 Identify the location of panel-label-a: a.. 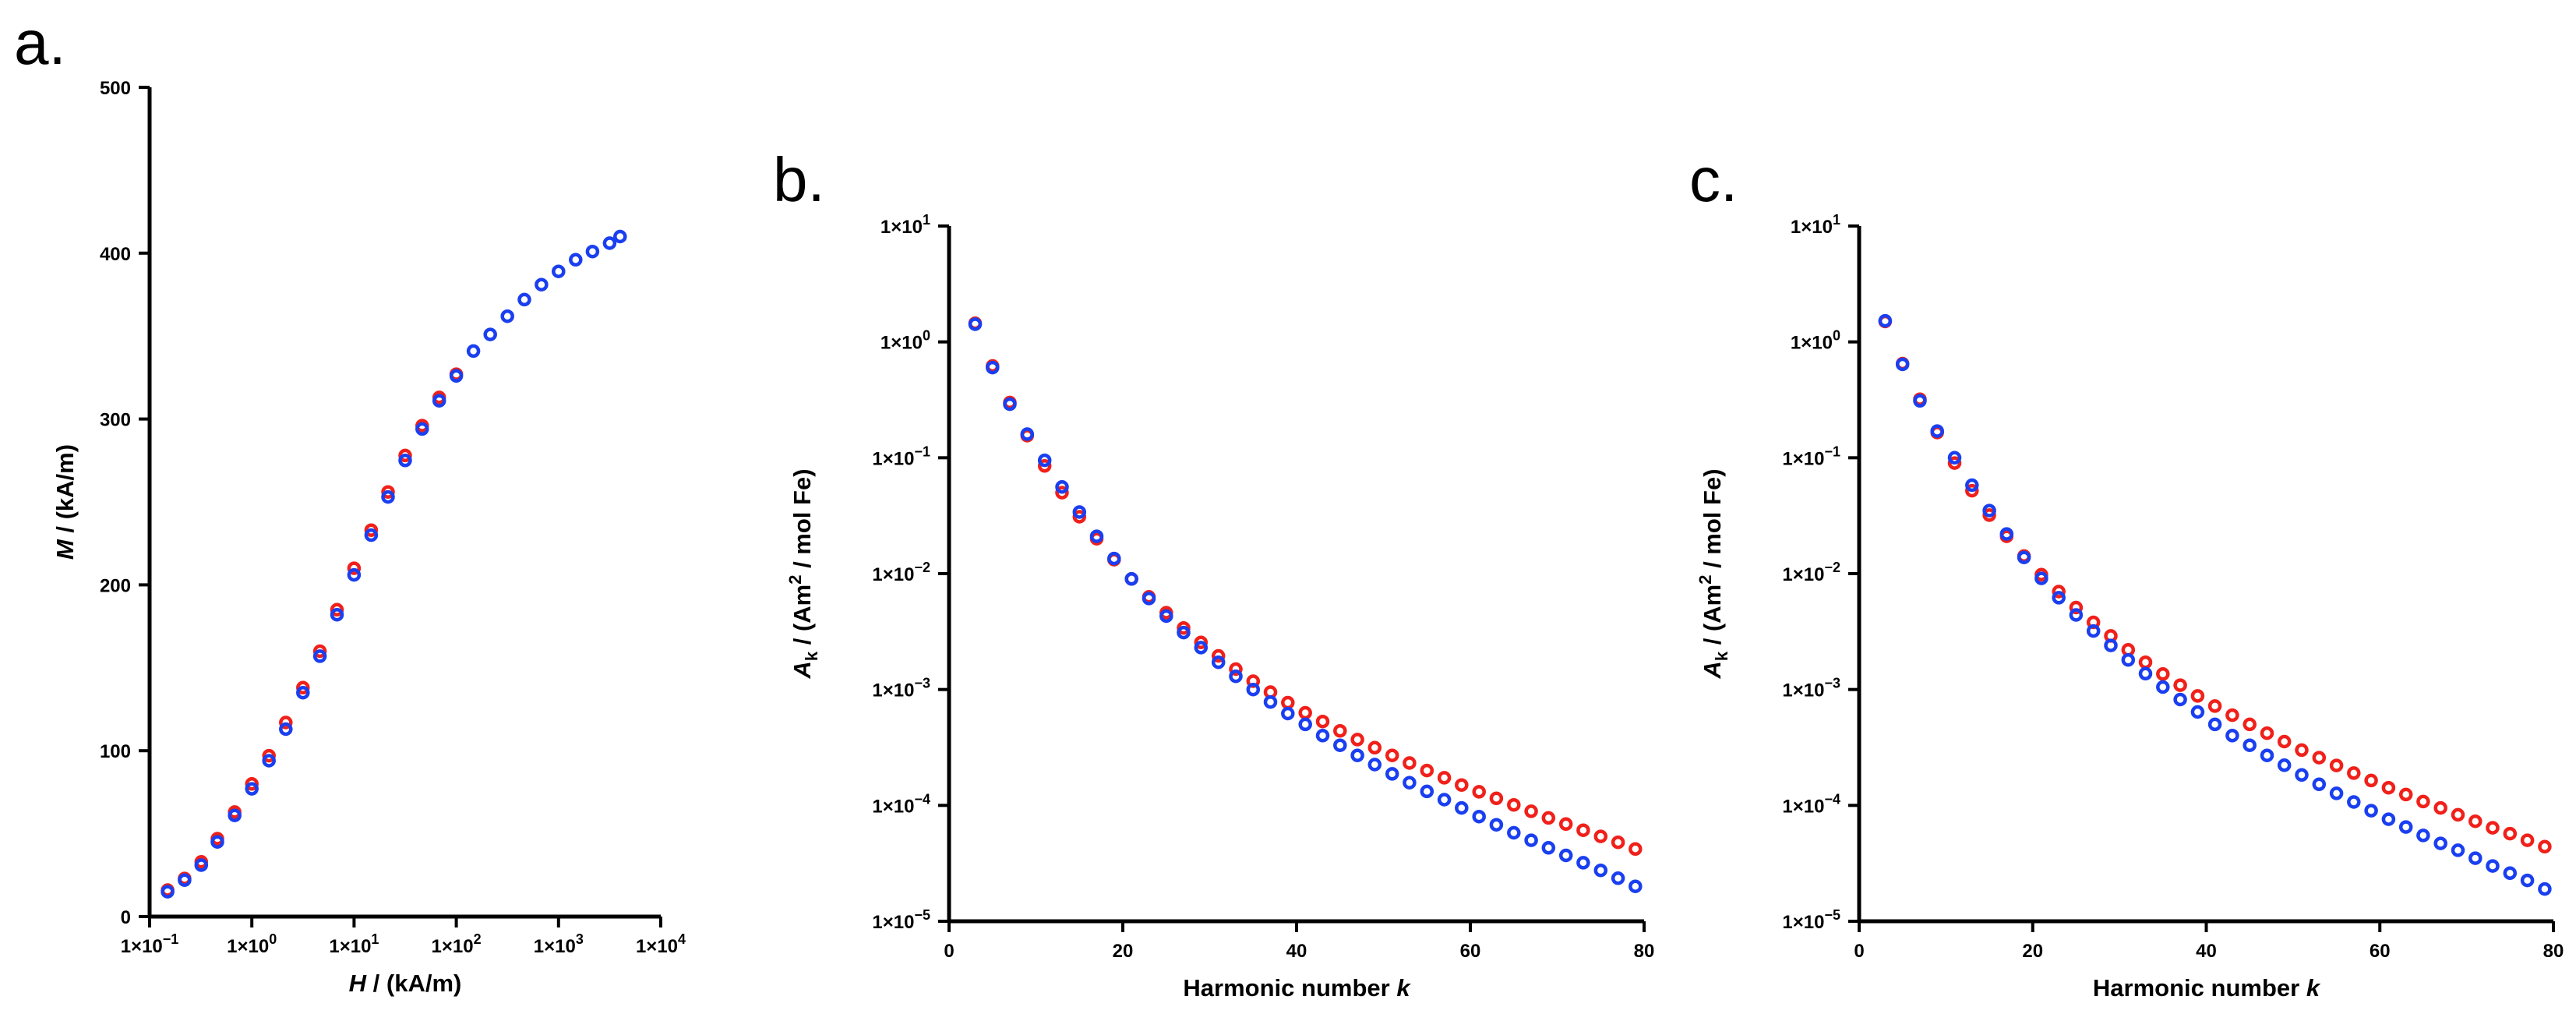
(40, 43).